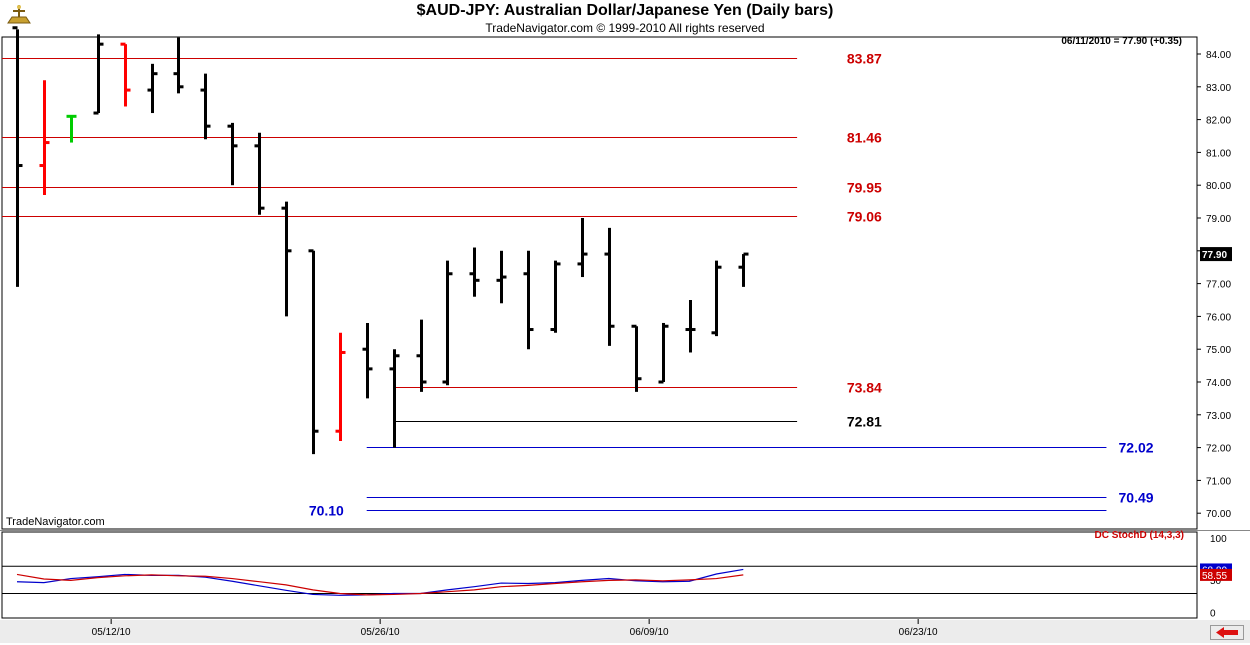 This screenshot has height=645, width=1250. Describe the element at coordinates (326, 511) in the screenshot. I see `level-label: 70.10` at that location.